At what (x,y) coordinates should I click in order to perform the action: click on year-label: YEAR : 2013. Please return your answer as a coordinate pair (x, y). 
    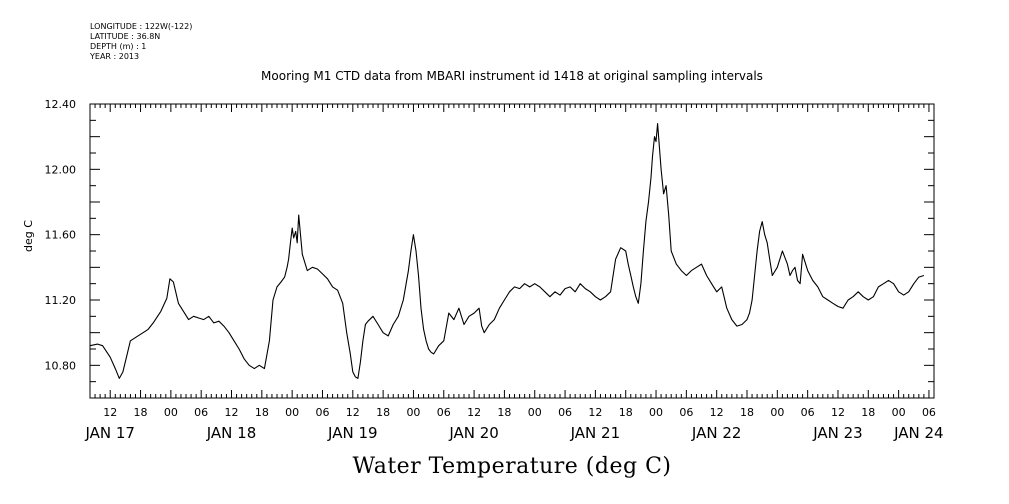
    Looking at the image, I should click on (115, 56).